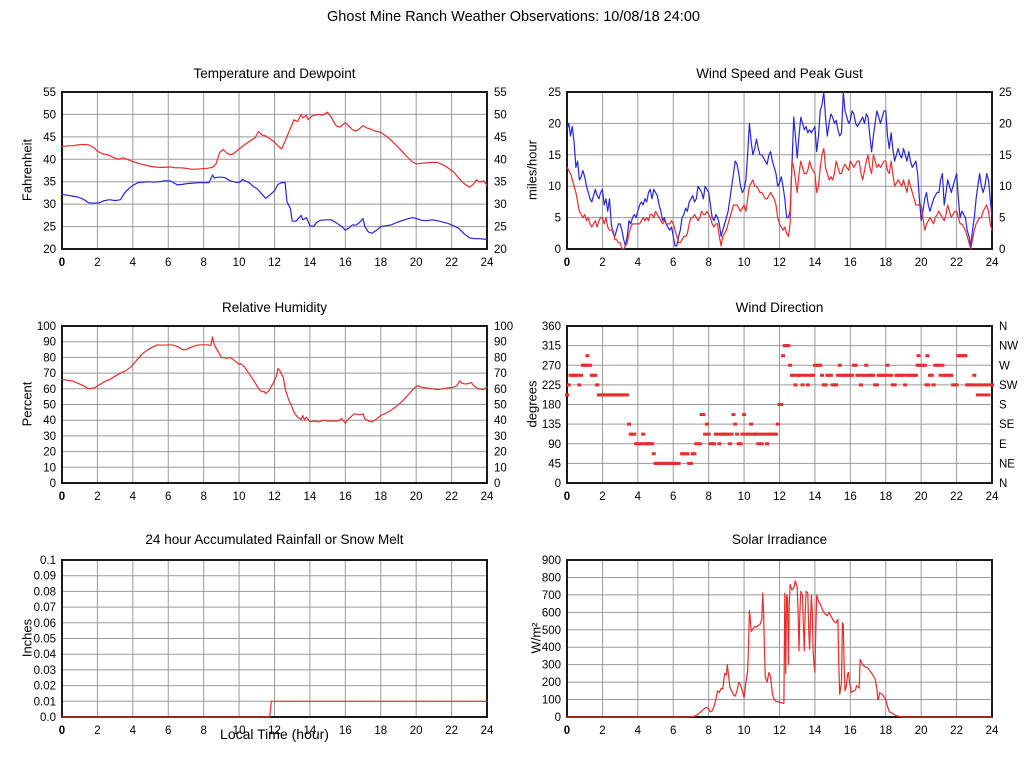 This screenshot has width=1027, height=772. Describe the element at coordinates (1002, 219) in the screenshot. I see `svg-text: 5` at that location.